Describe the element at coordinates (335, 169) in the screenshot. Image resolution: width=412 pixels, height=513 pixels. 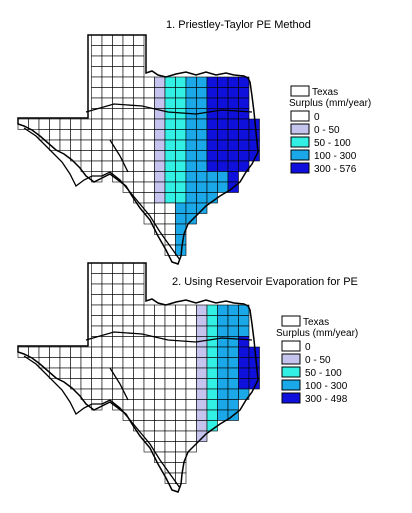
I see `legend-label: 300 - 576` at that location.